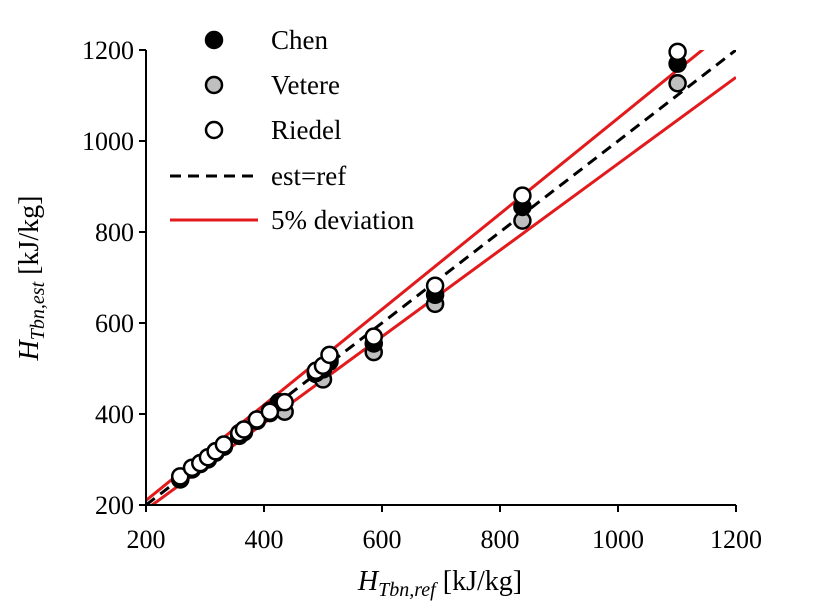  What do you see at coordinates (343, 220) in the screenshot?
I see `legend-label: 5% deviation` at bounding box center [343, 220].